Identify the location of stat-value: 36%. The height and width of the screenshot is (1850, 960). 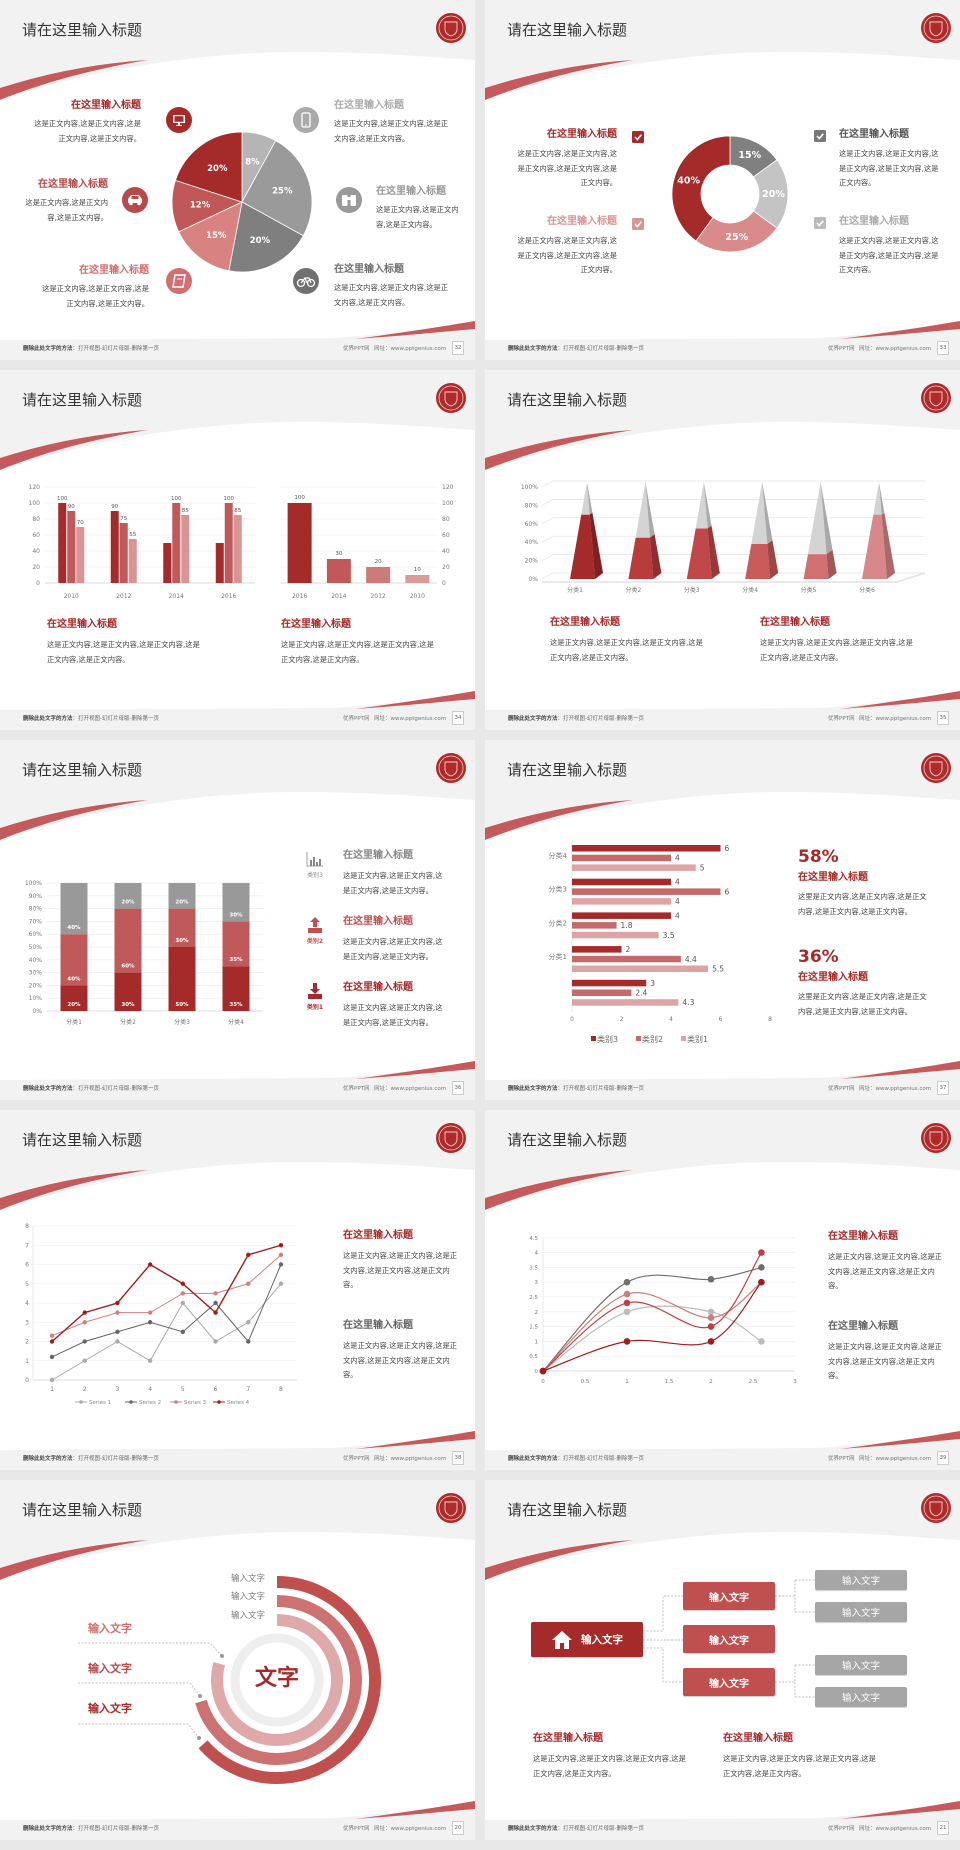
(818, 957).